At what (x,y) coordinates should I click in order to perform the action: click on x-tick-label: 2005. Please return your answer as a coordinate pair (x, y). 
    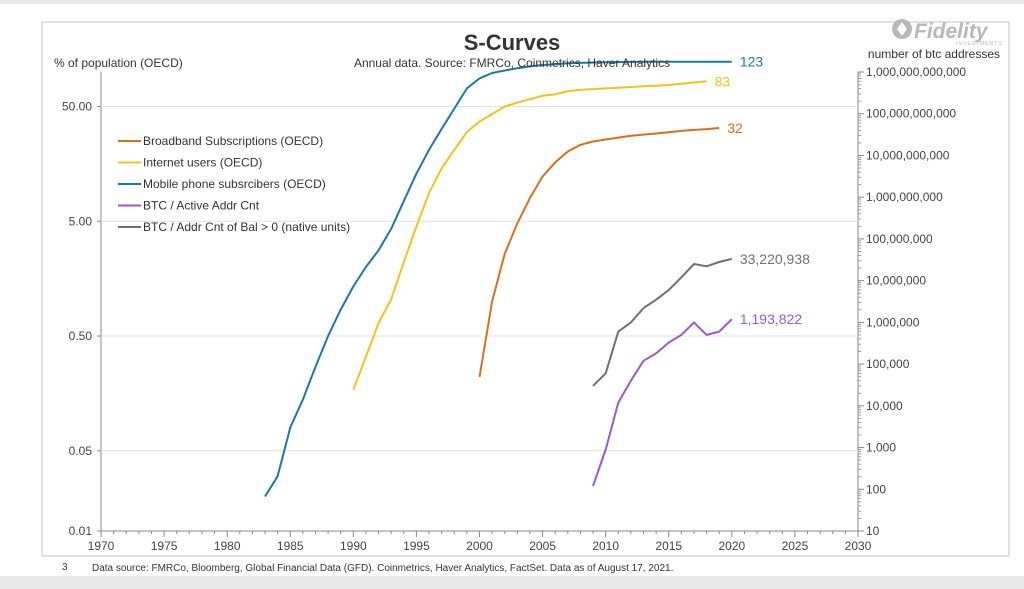
    Looking at the image, I should click on (542, 546).